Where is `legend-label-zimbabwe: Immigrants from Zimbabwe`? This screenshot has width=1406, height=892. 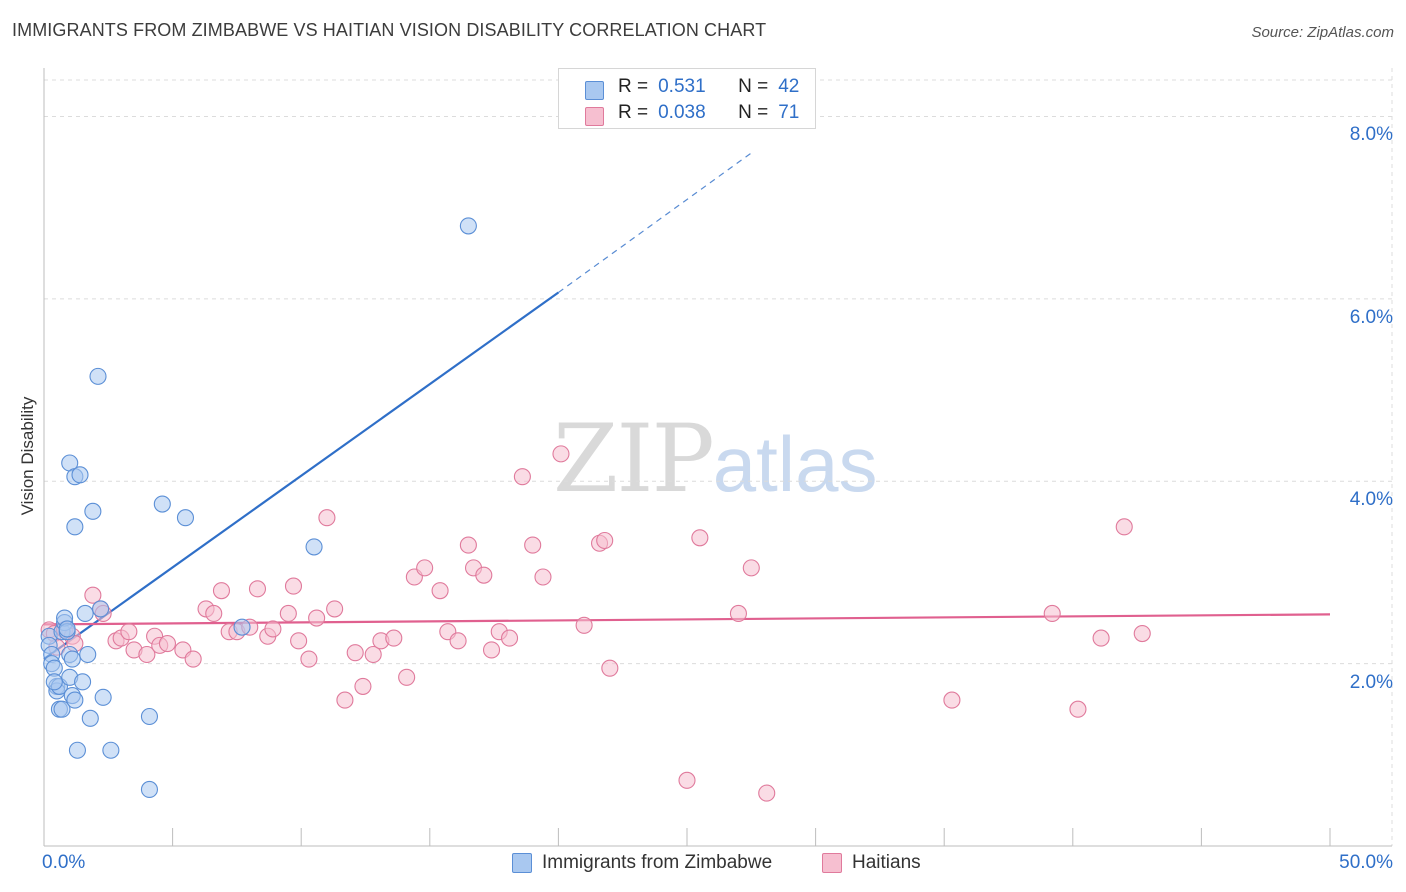 legend-label-zimbabwe: Immigrants from Zimbabwe is located at coordinates (657, 862).